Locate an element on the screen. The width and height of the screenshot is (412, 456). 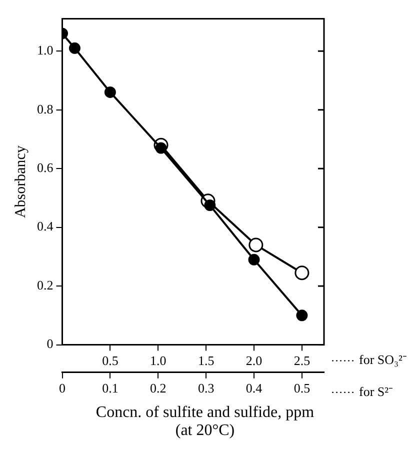
x-tick-label: 1.5 is located at coordinates (206, 360).